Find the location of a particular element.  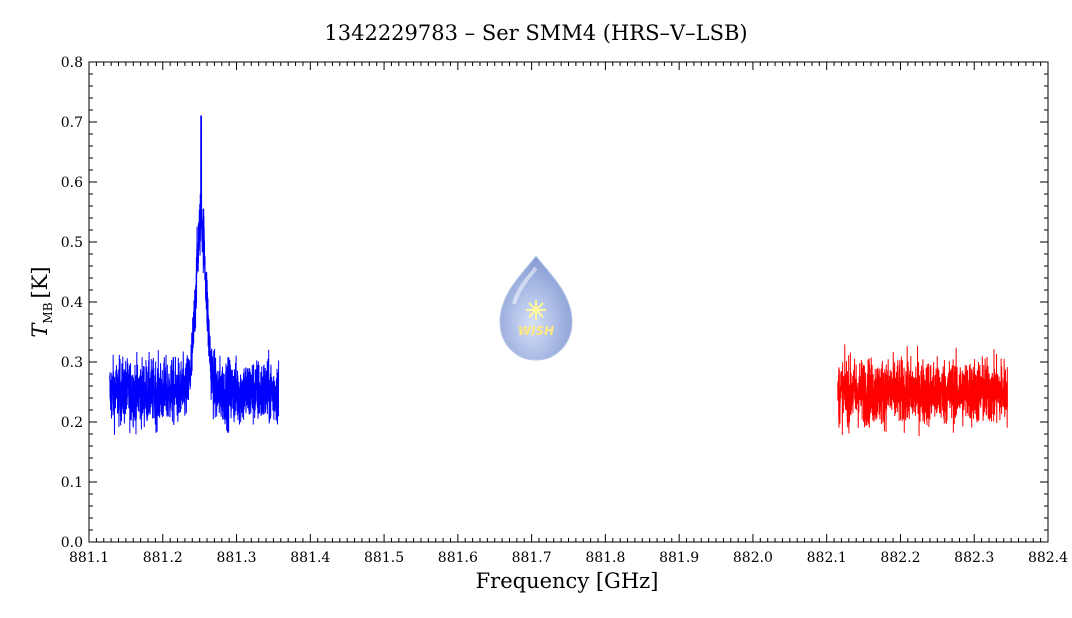

wish-logo: WISH is located at coordinates (536, 308).